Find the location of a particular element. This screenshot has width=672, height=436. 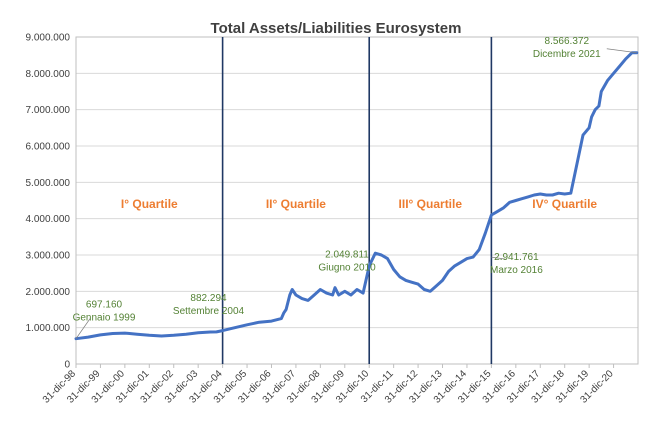

y-tick-label: 2.000.000 is located at coordinates (48, 292).